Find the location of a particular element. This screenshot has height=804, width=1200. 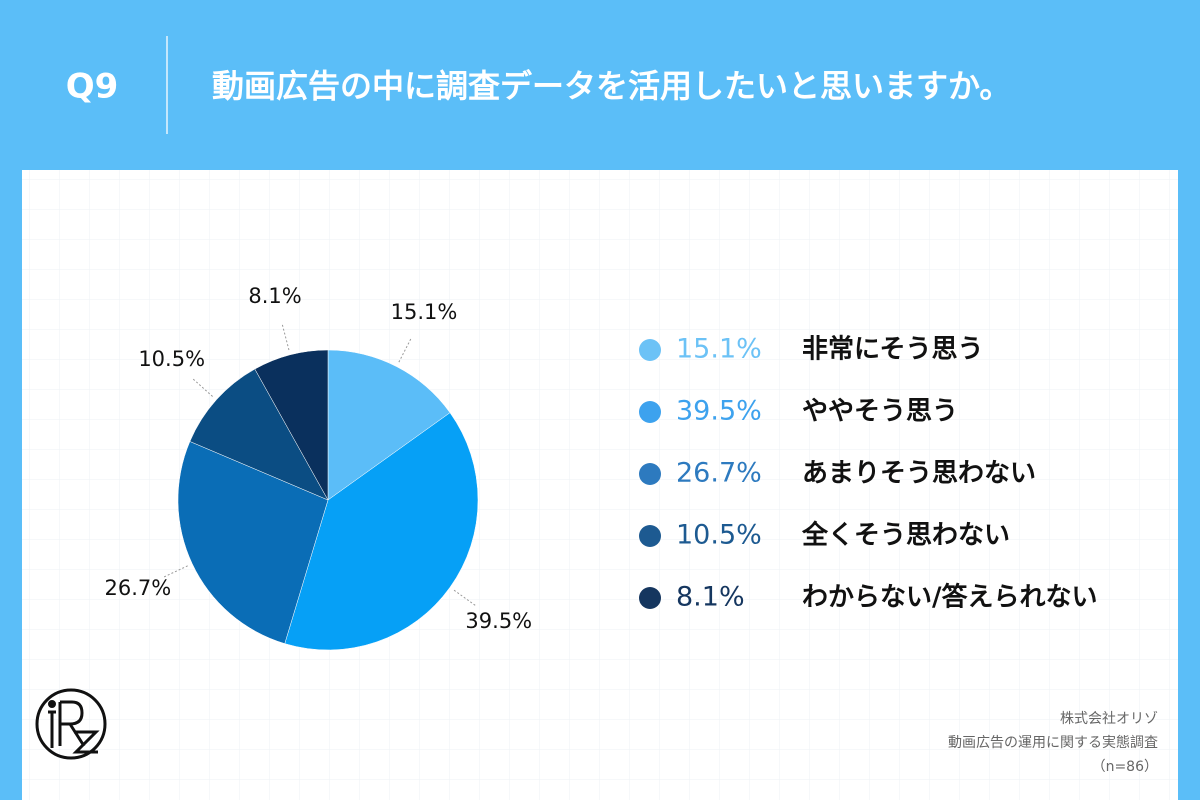

title: 動画広告の中に調査データを活用したいと思いますか。 is located at coordinates (611, 86).